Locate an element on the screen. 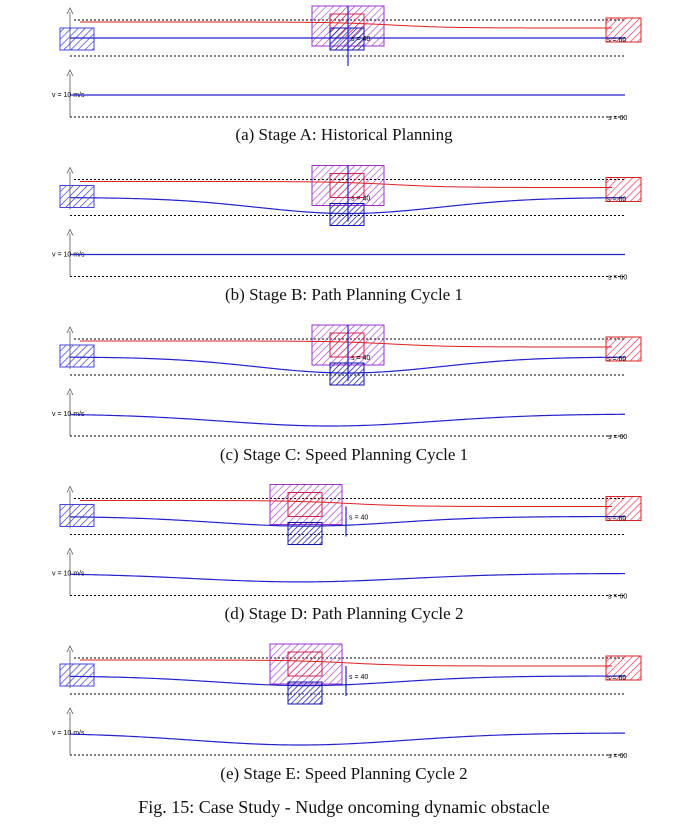 Image resolution: width=688 pixels, height=826 pixels. caption-stage-e: (e) Stage E: Speed Planning Cycle 2 is located at coordinates (344, 773).